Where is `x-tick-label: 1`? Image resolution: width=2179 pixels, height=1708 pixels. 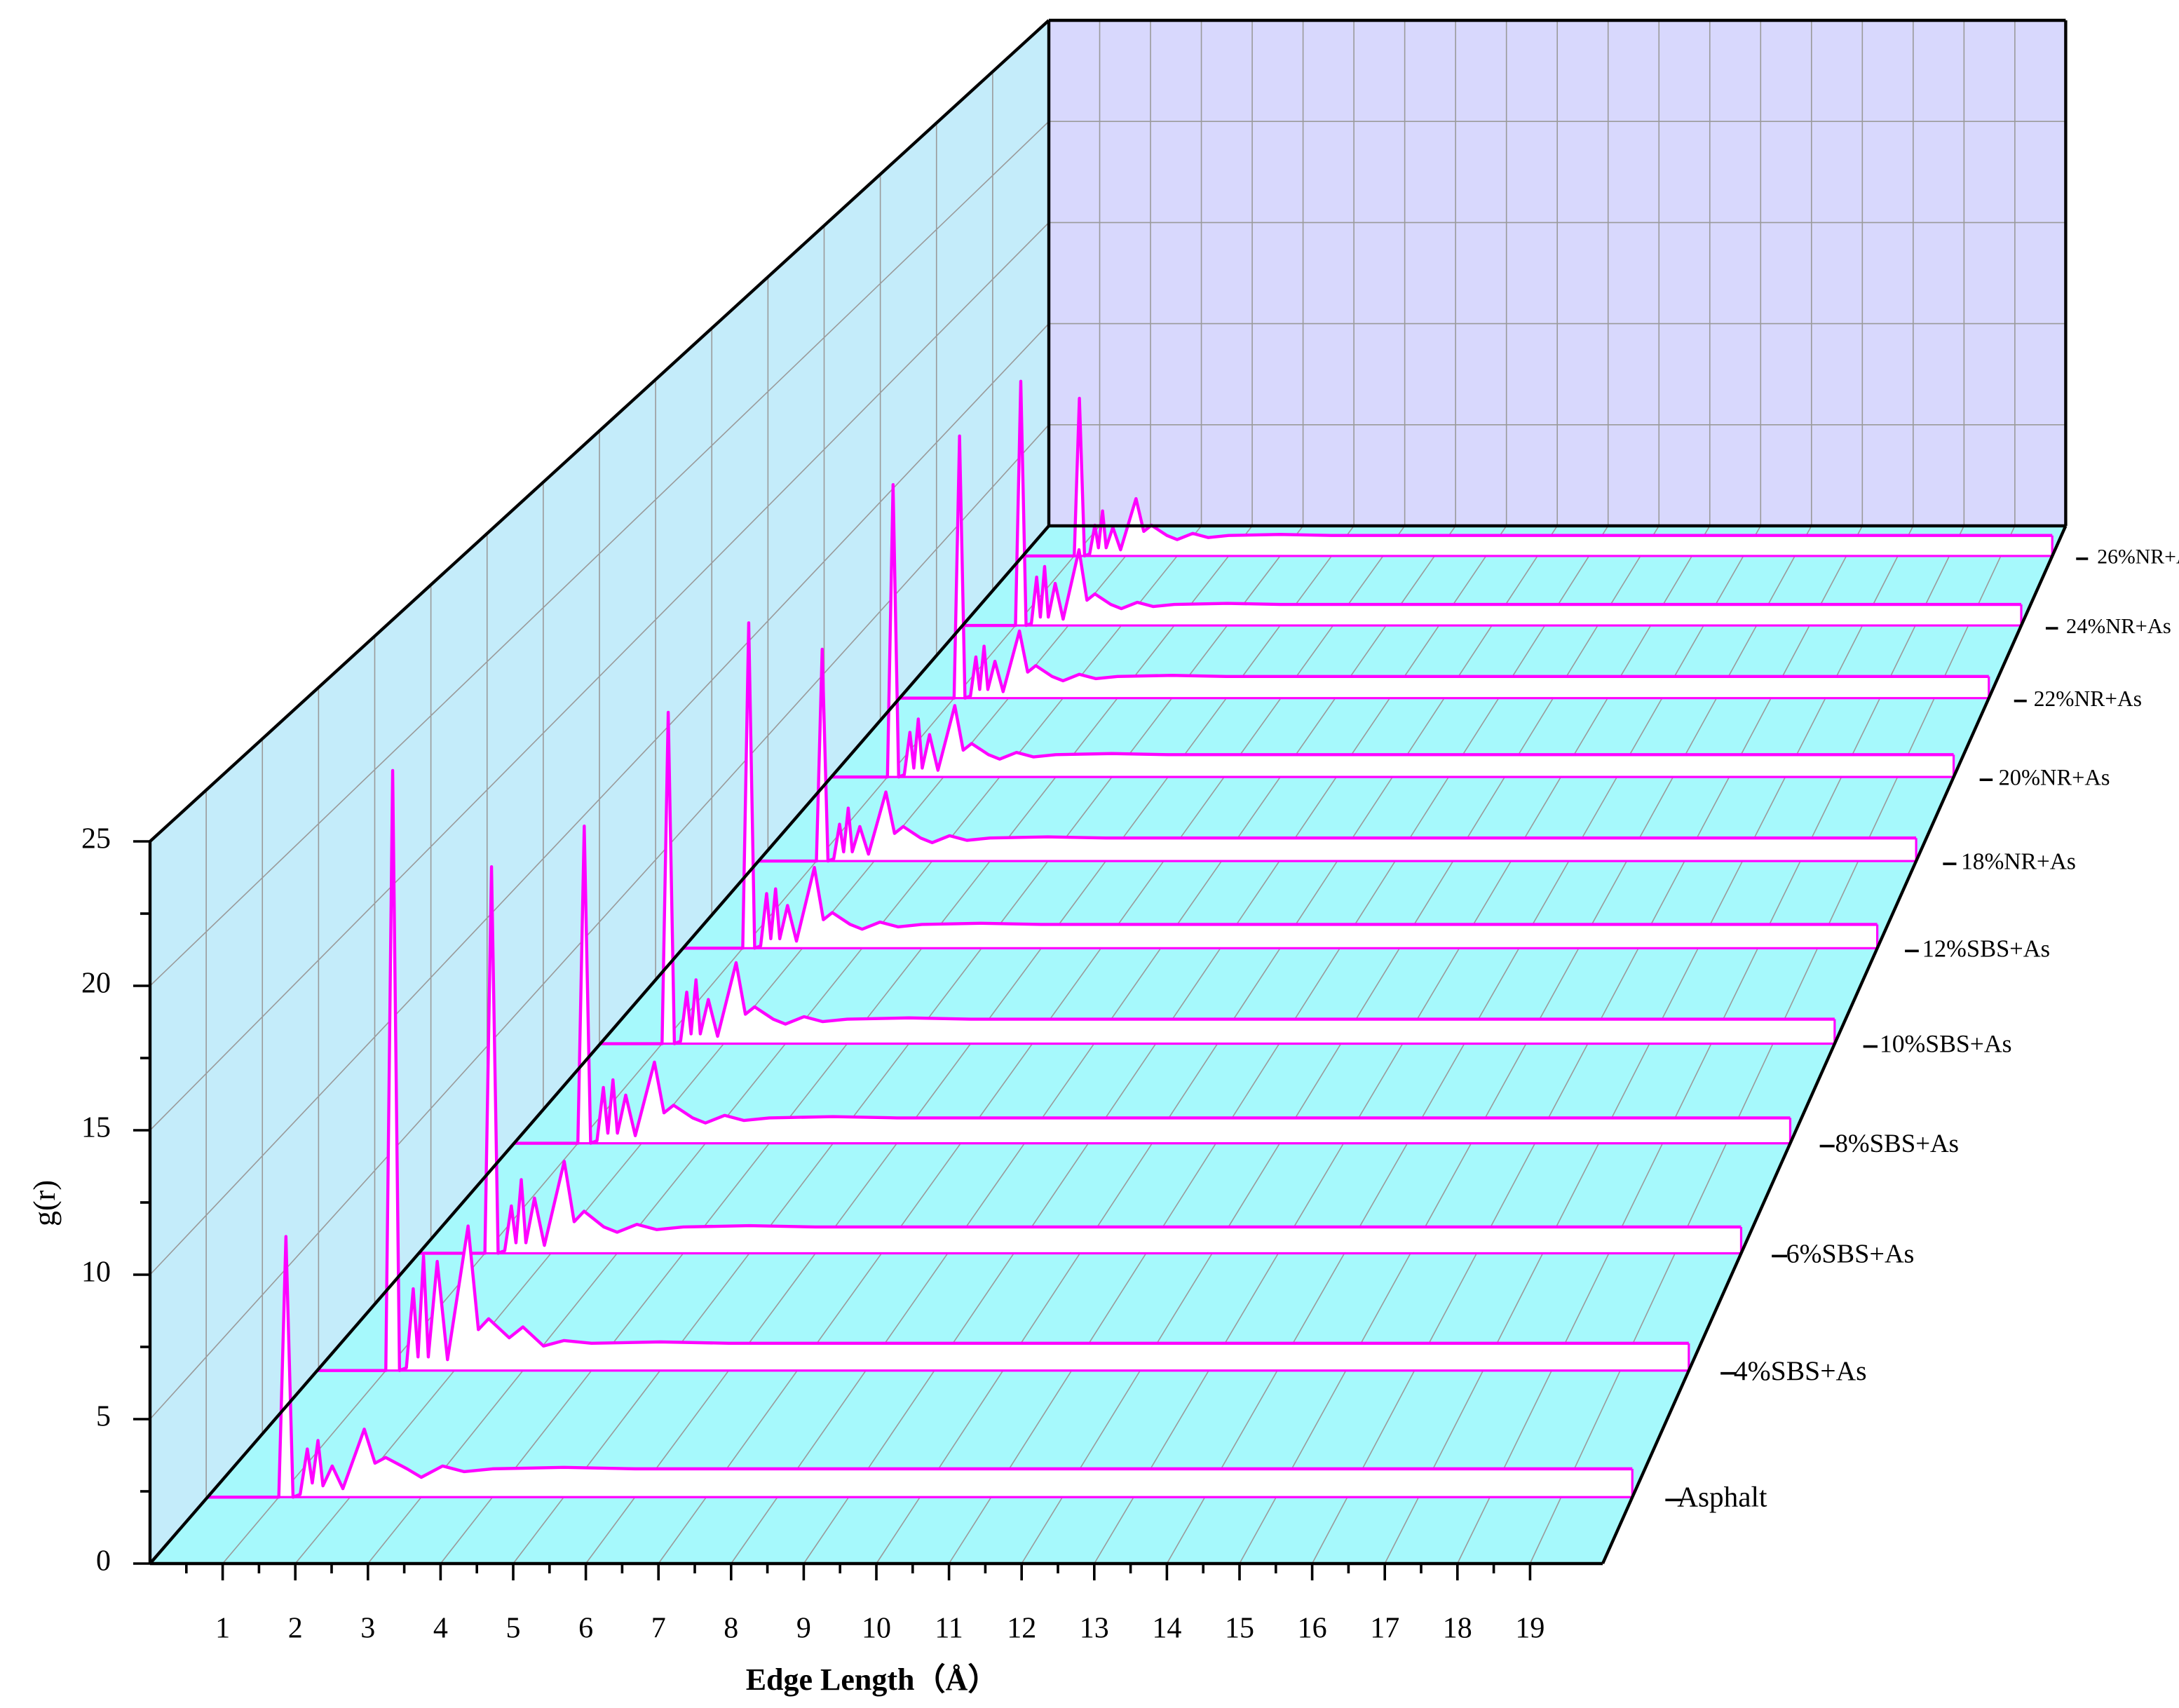
x-tick-label: 1 is located at coordinates (222, 1629).